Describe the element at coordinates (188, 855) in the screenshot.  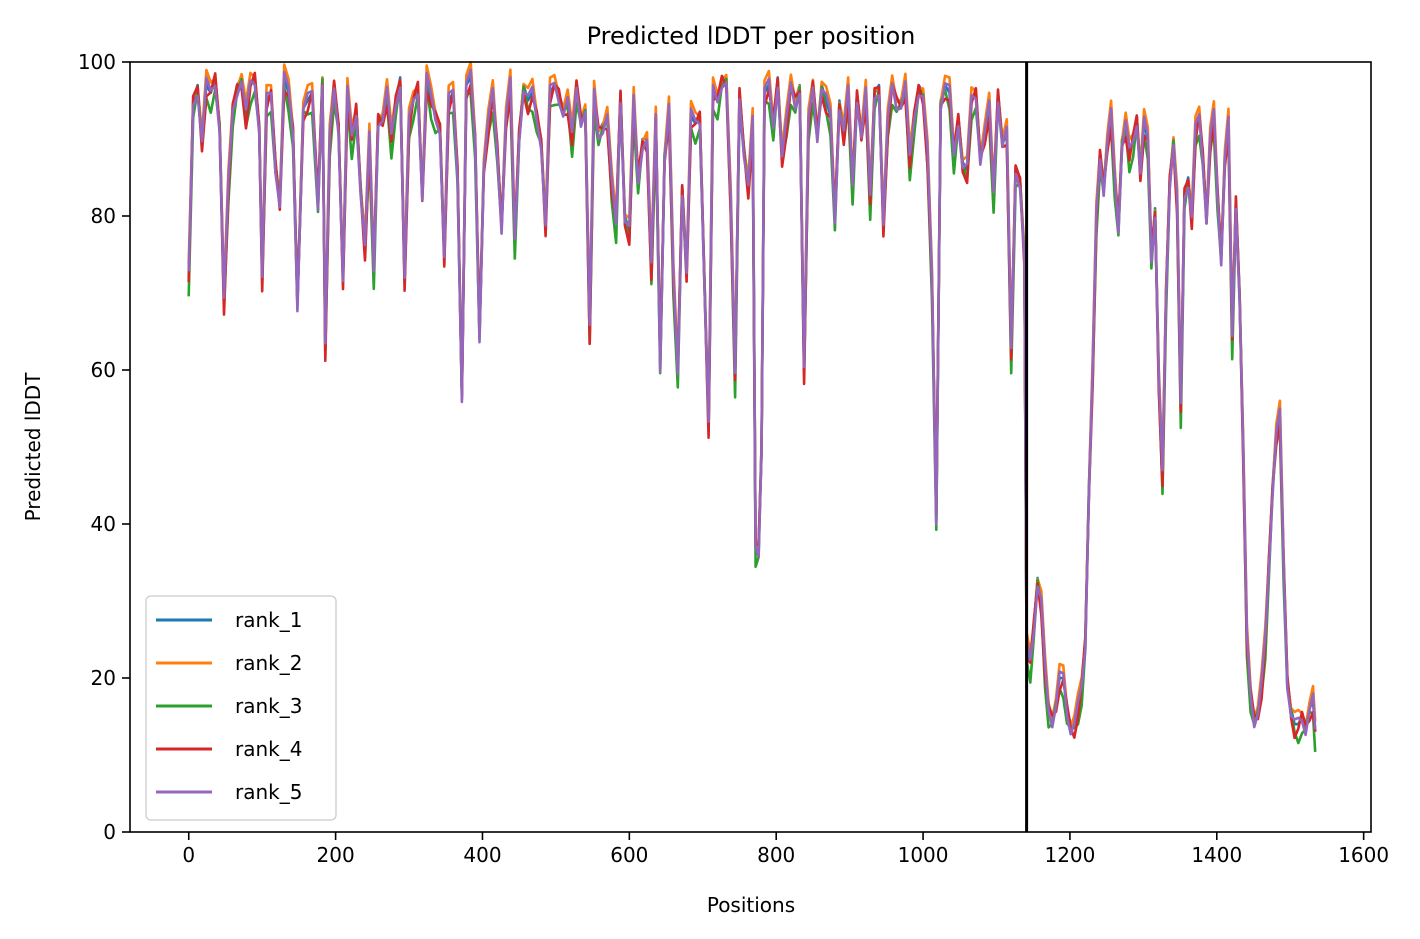
I see `x-tick-label: 0` at that location.